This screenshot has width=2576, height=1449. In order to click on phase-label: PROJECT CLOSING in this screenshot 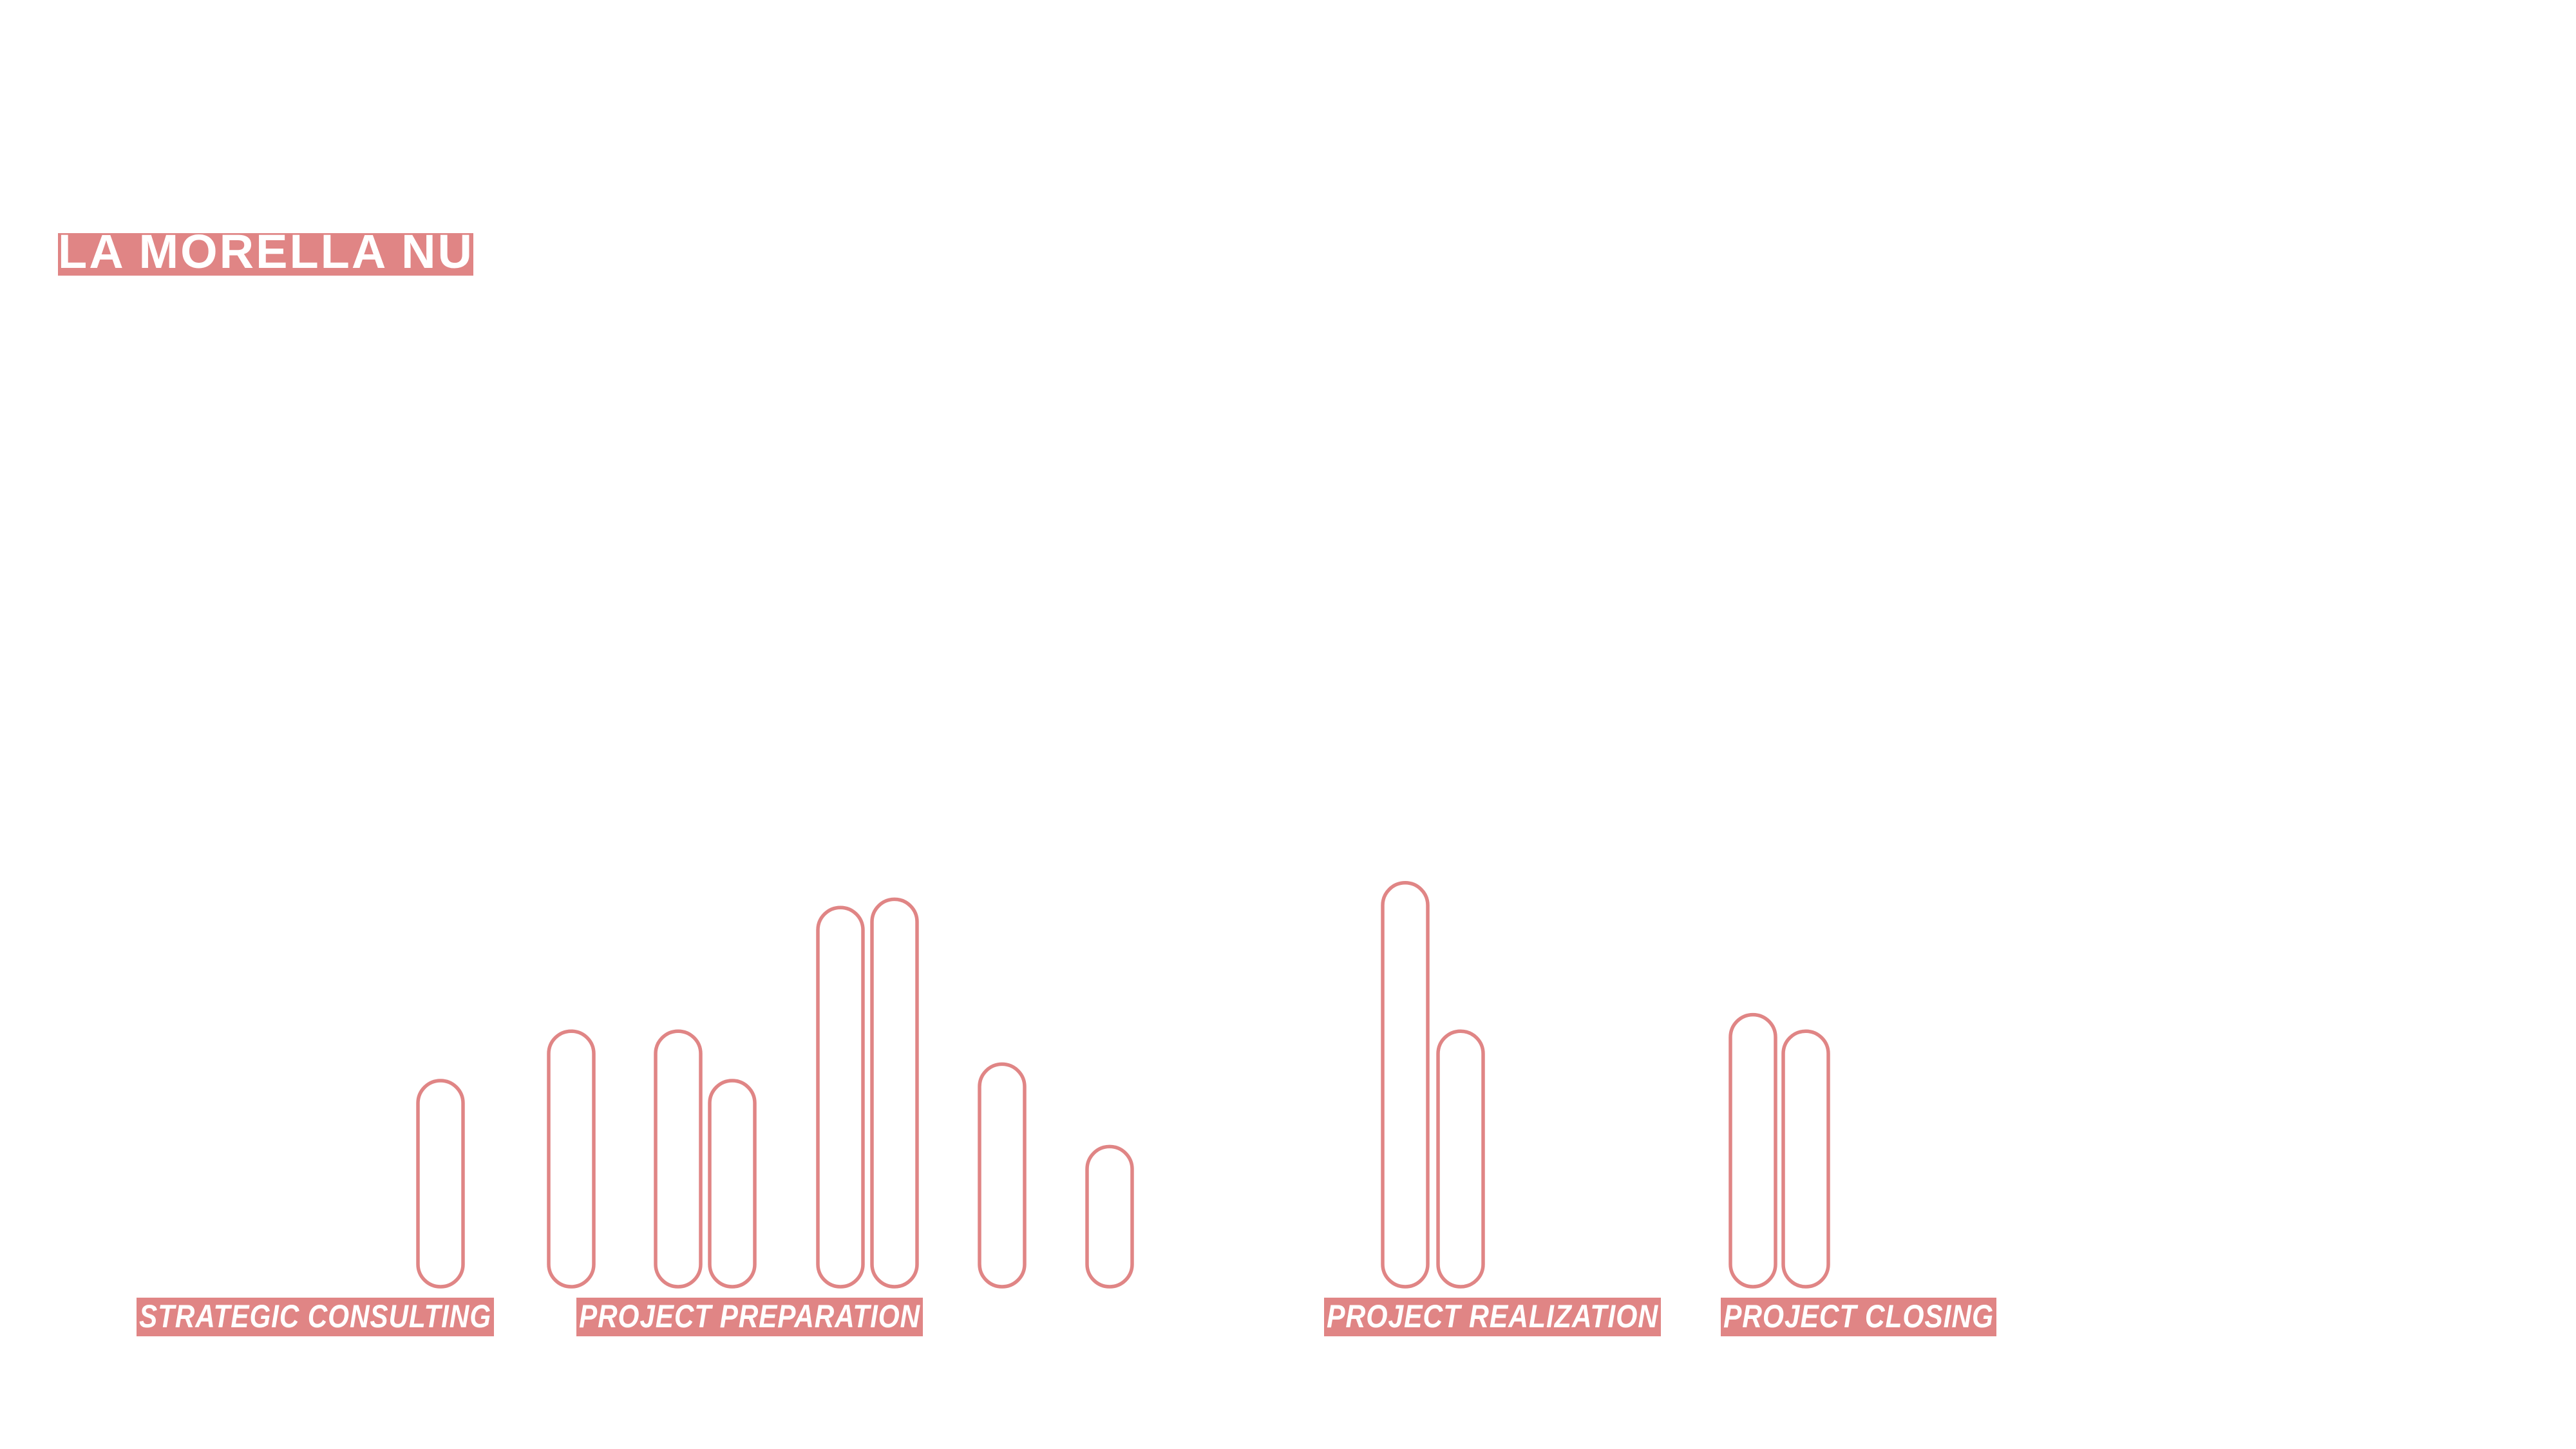, I will do `click(1859, 1316)`.